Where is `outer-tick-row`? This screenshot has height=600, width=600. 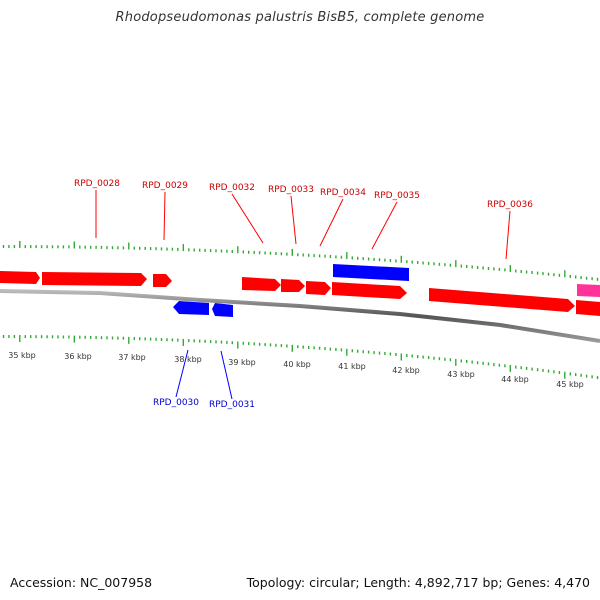 outer-tick-row is located at coordinates (300, 261).